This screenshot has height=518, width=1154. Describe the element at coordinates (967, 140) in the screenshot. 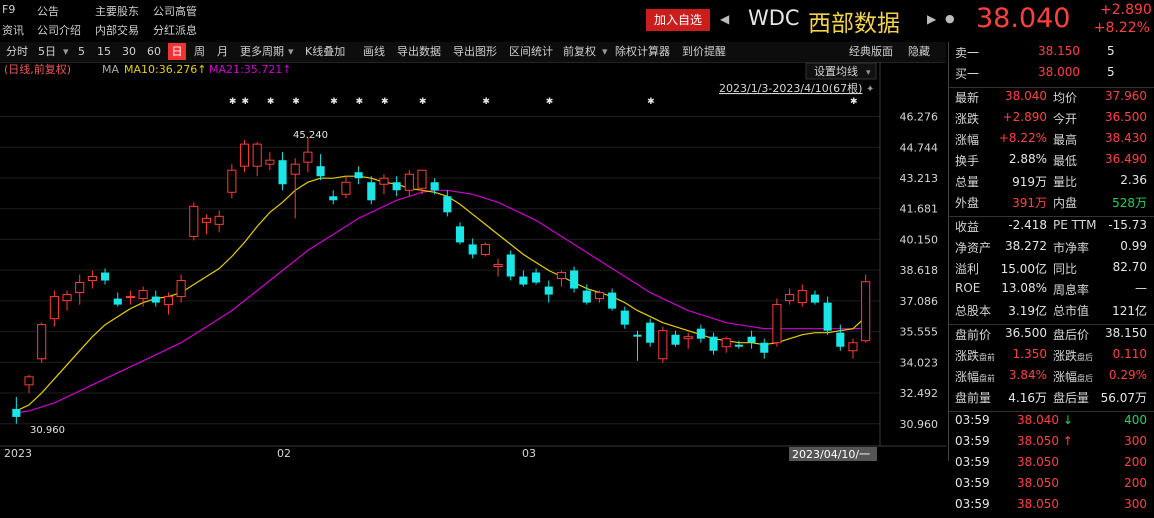

I see `stat-label: 涨幅` at that location.